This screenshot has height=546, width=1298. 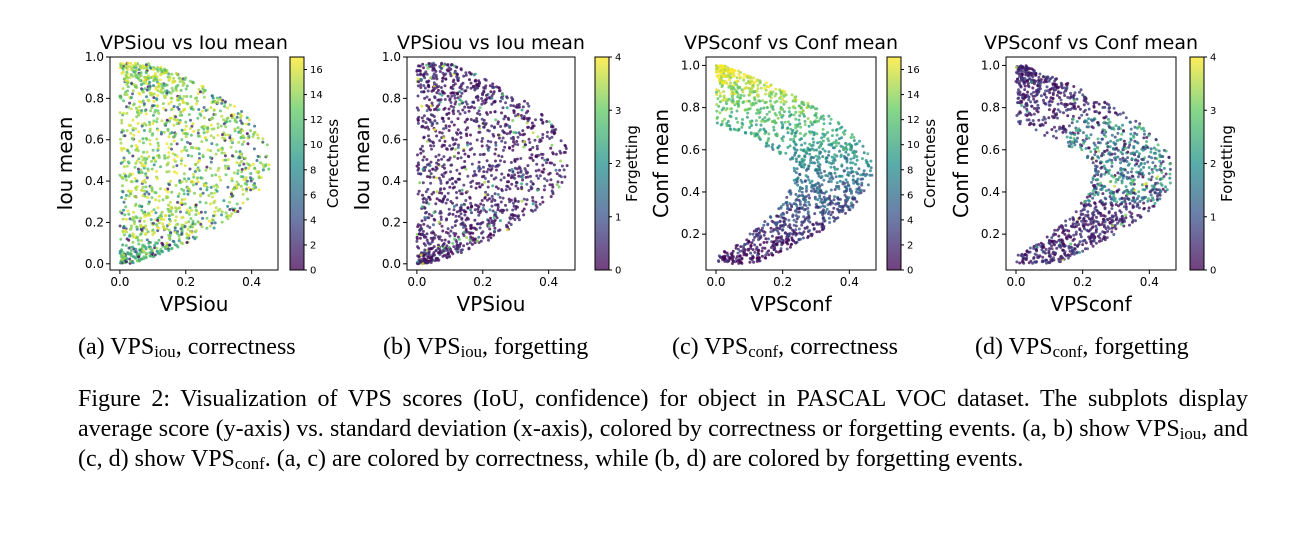 What do you see at coordinates (333, 163) in the screenshot?
I see `colorbar-label: Correctness` at bounding box center [333, 163].